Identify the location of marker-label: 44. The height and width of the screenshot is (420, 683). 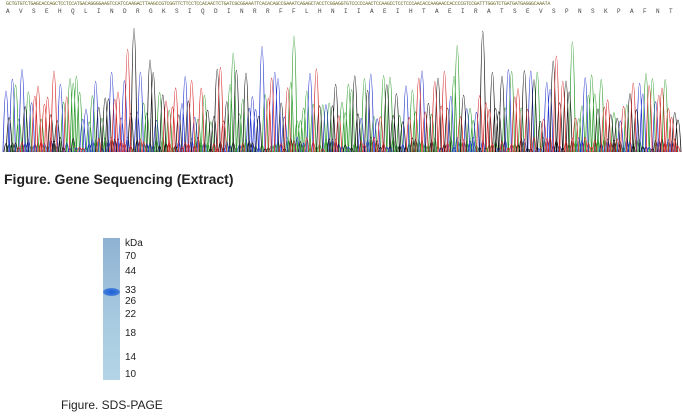
(131, 271).